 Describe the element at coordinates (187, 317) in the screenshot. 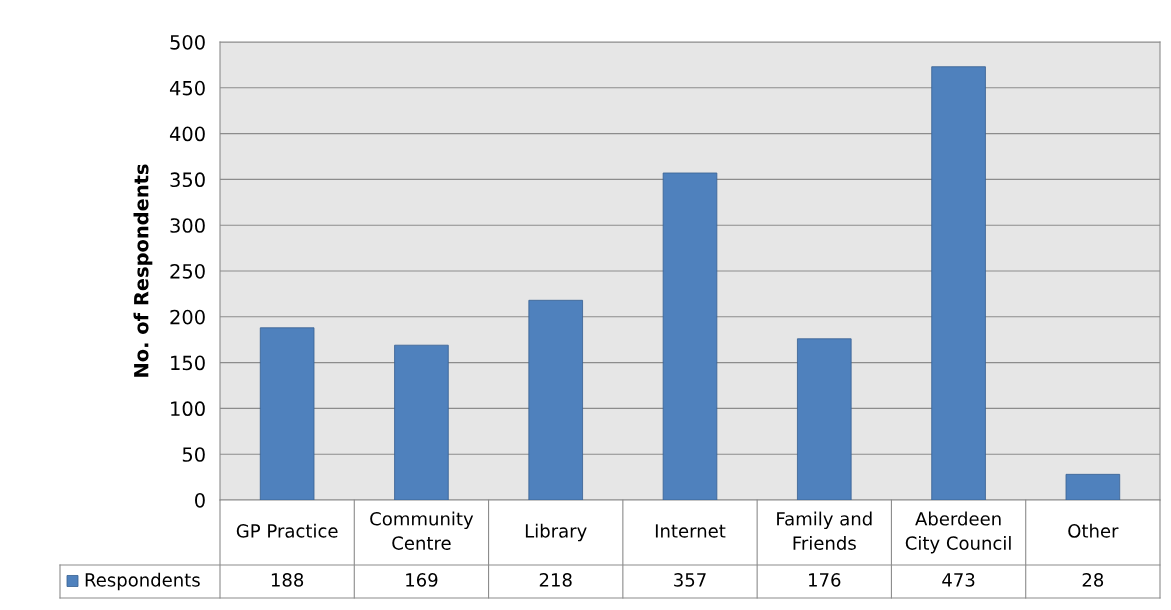

I see `y-tick-label: 200` at that location.